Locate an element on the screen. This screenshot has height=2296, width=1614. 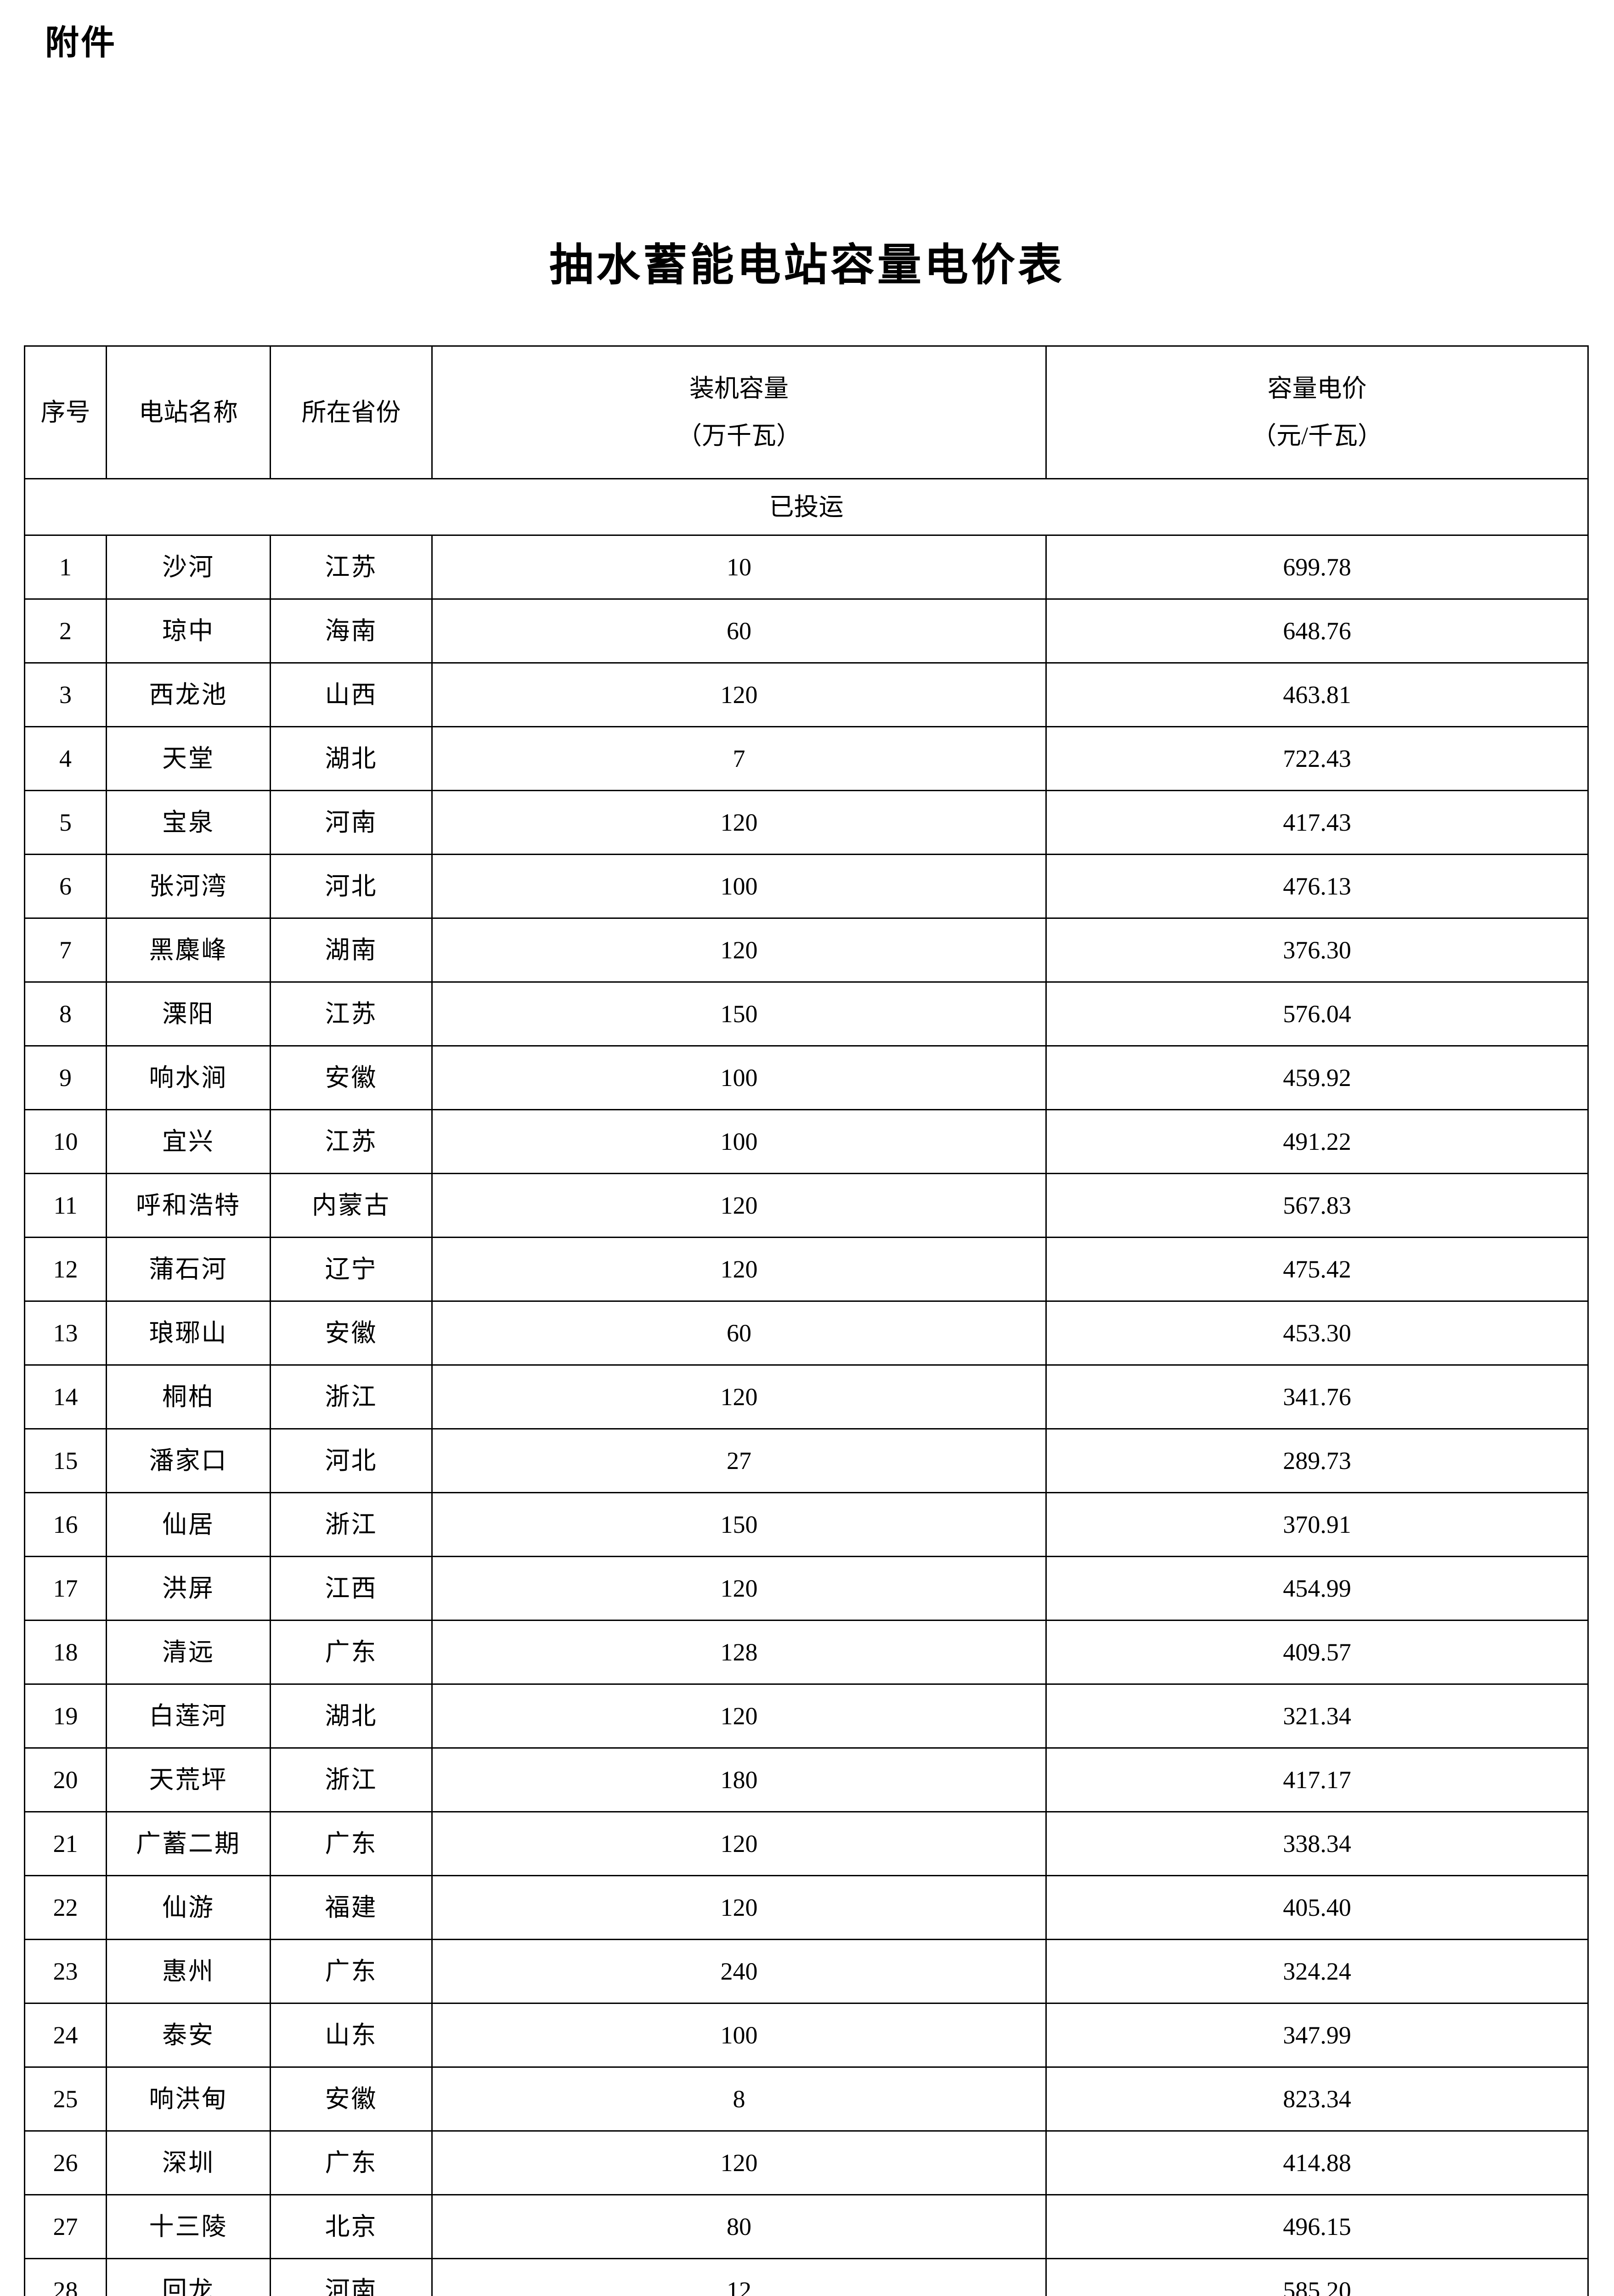
cell-price: 476.13 is located at coordinates (1317, 886).